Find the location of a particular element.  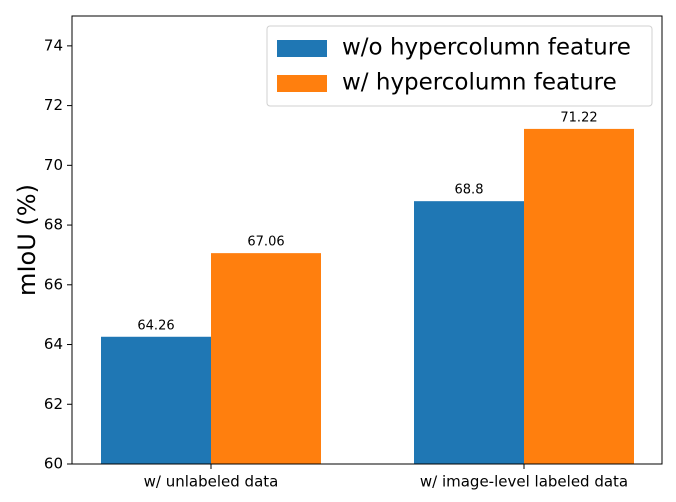

x-tick-label: w/ image-level labeled data is located at coordinates (524, 482).